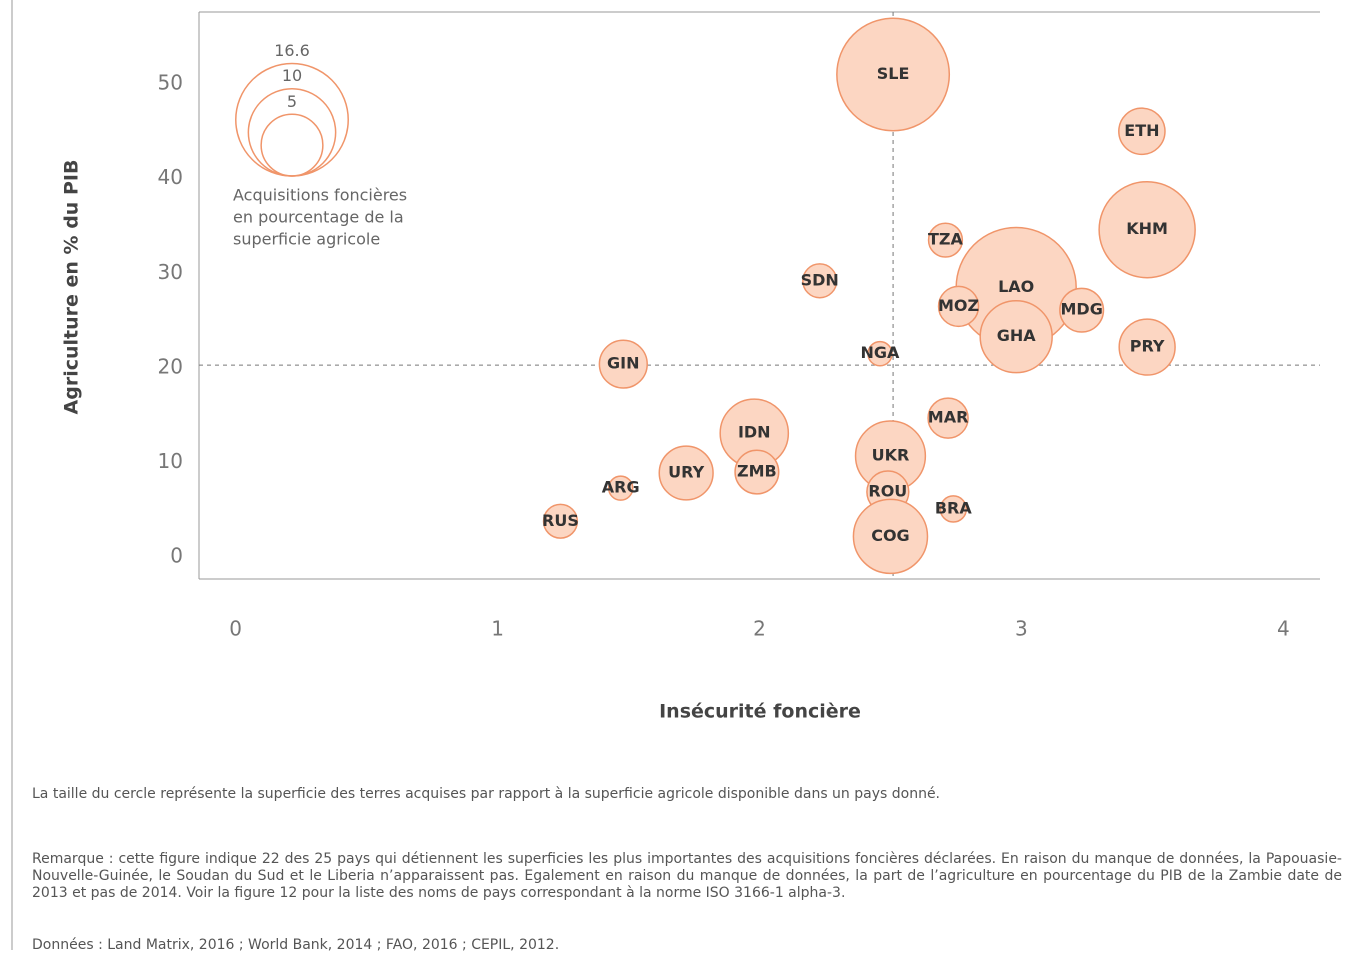  Describe the element at coordinates (891, 454) in the screenshot. I see `bubble-label: UKR` at that location.